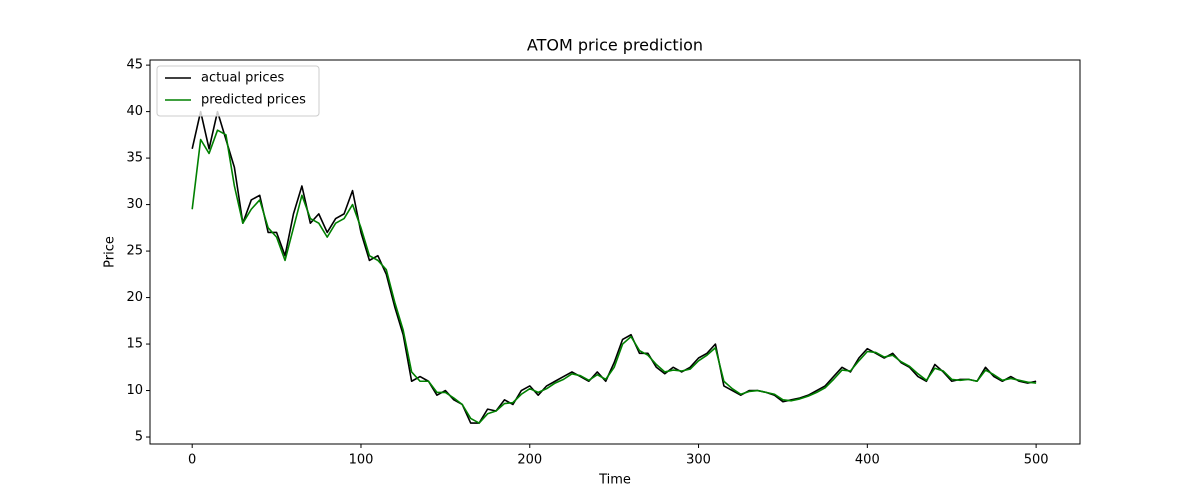 This screenshot has width=1200, height=500. What do you see at coordinates (698, 460) in the screenshot?
I see `x-tick-label: 300` at bounding box center [698, 460].